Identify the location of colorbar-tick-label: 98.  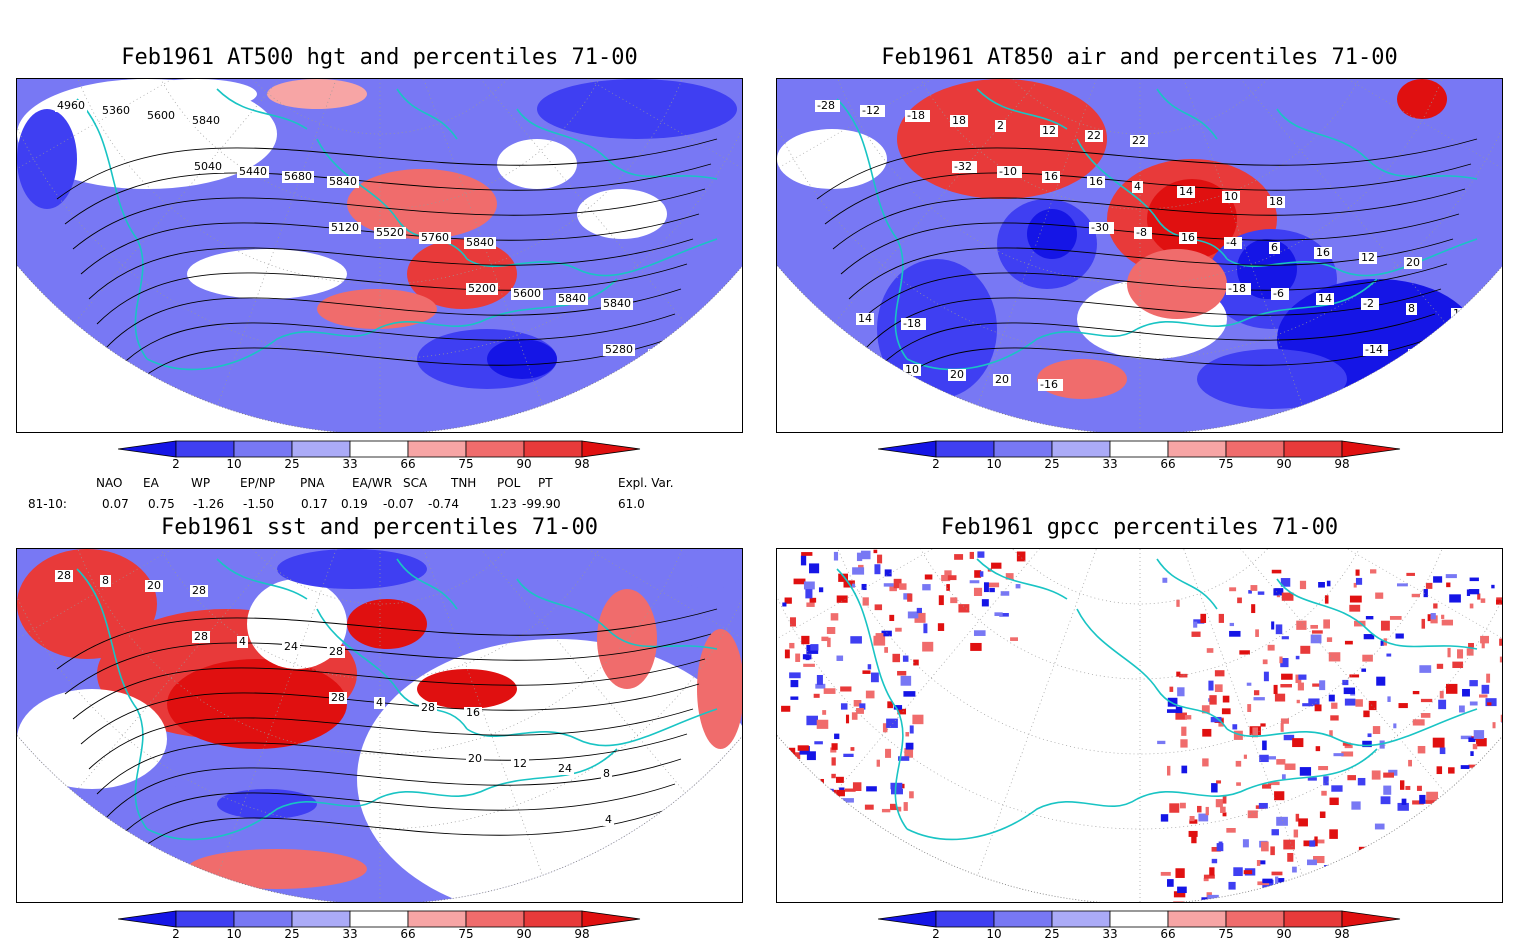
(1342, 934).